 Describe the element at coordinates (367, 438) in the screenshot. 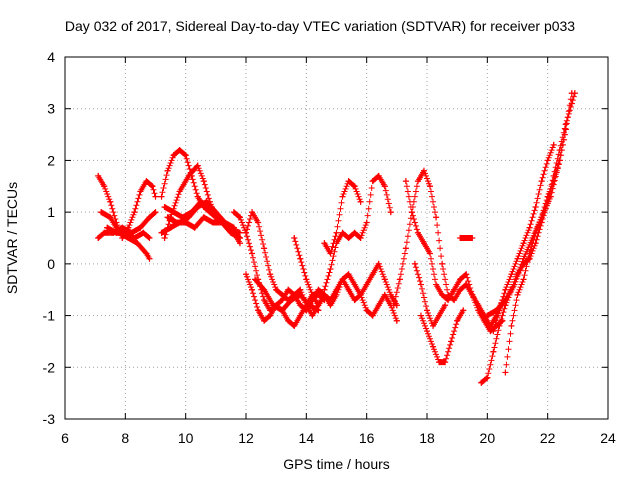

I see `x-tick-label: 16` at that location.